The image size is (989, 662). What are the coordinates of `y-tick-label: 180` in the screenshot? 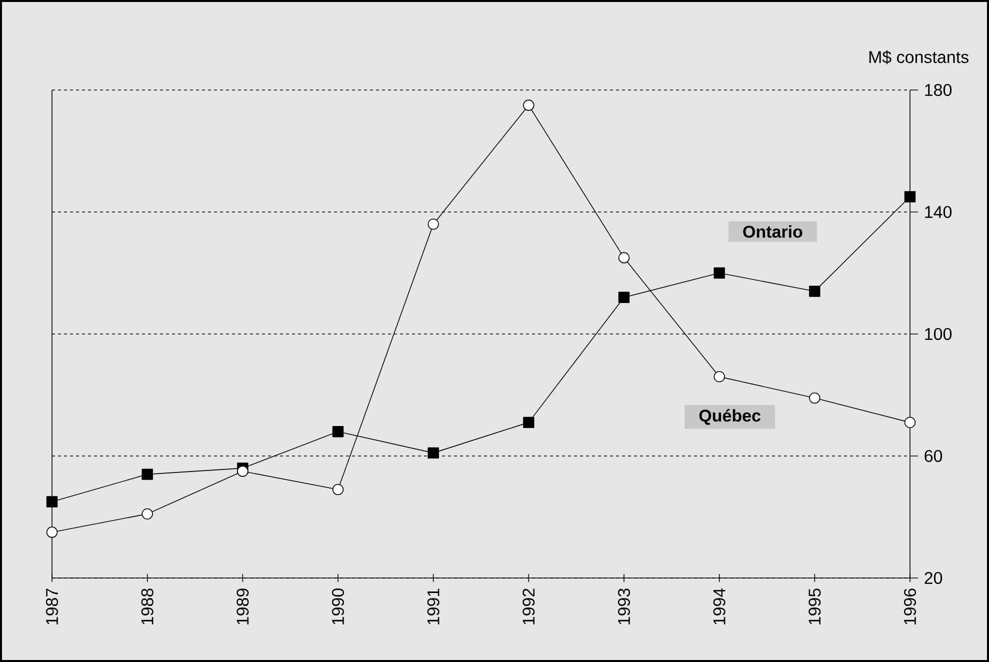 It's located at (938, 90).